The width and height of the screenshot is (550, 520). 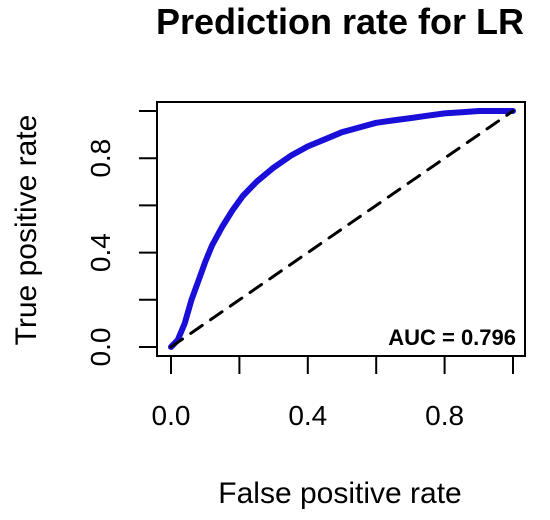 What do you see at coordinates (452, 337) in the screenshot?
I see `auc-annotation: AUC = 0.796` at bounding box center [452, 337].